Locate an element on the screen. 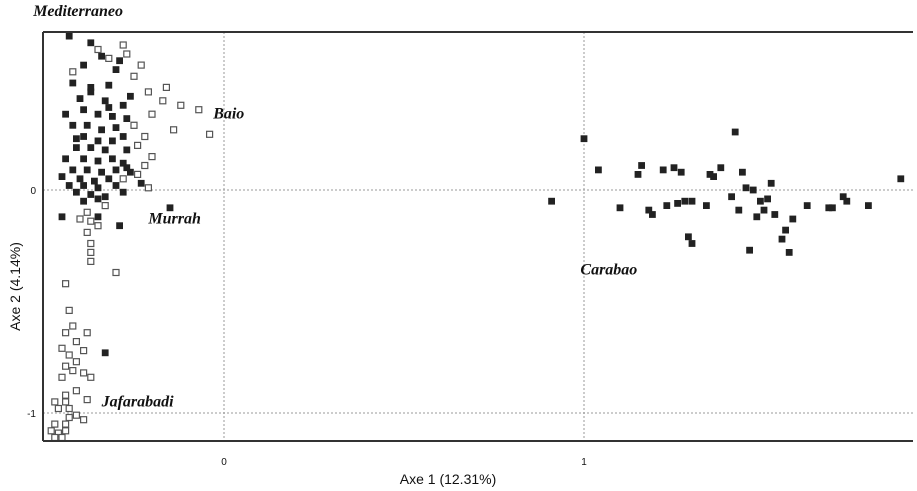 The width and height of the screenshot is (917, 491). group-label: Carabao is located at coordinates (608, 270).